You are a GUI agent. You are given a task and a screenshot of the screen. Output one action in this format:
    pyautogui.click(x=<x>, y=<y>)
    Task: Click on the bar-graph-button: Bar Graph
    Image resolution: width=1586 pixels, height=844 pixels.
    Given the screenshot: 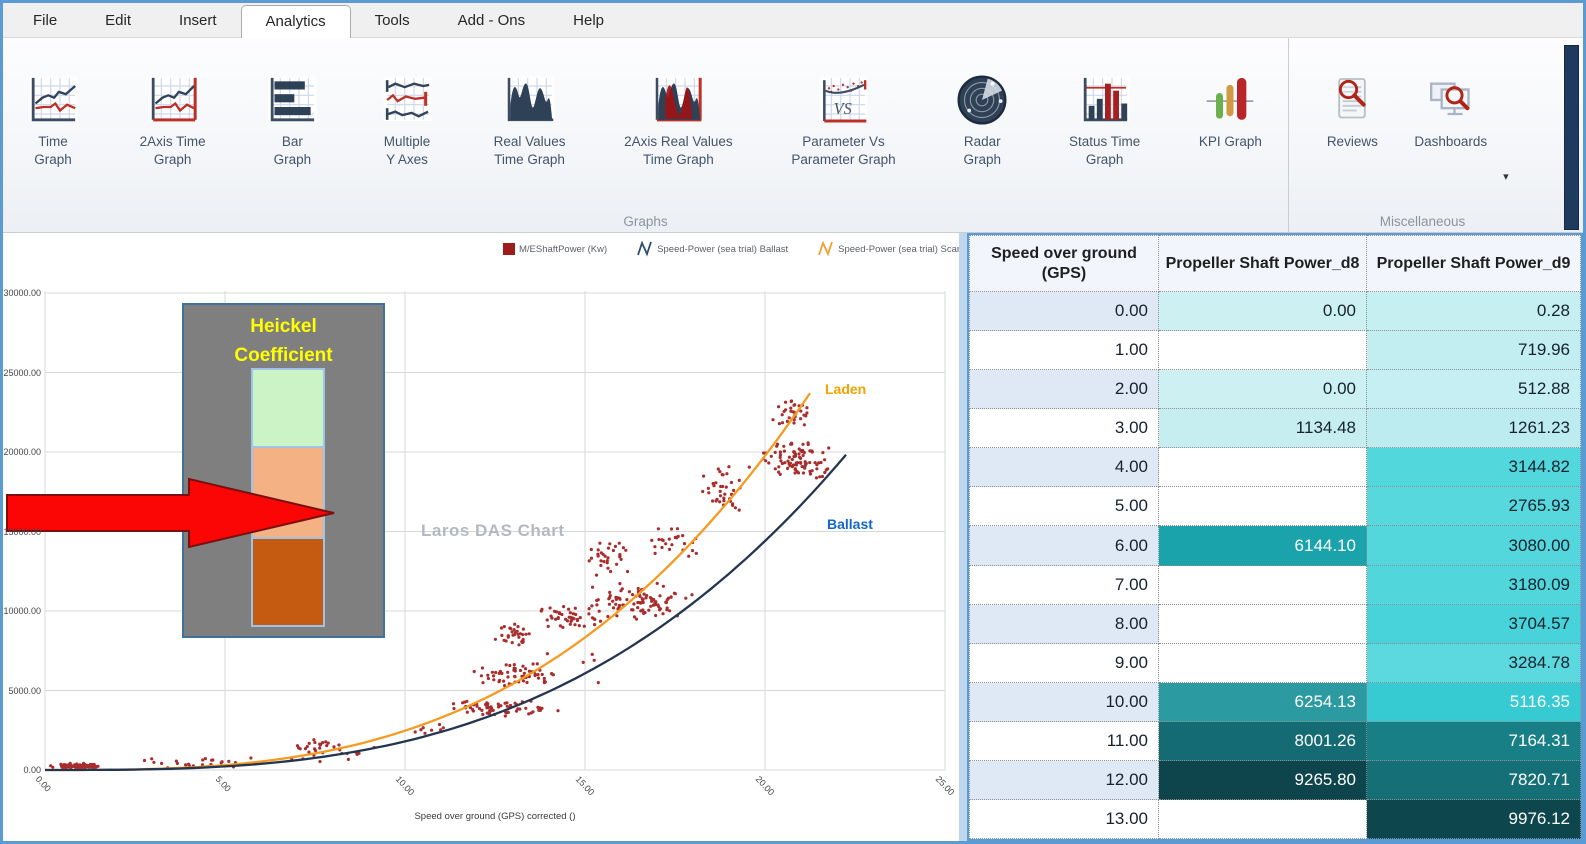 What is the action you would take?
    pyautogui.click(x=292, y=120)
    